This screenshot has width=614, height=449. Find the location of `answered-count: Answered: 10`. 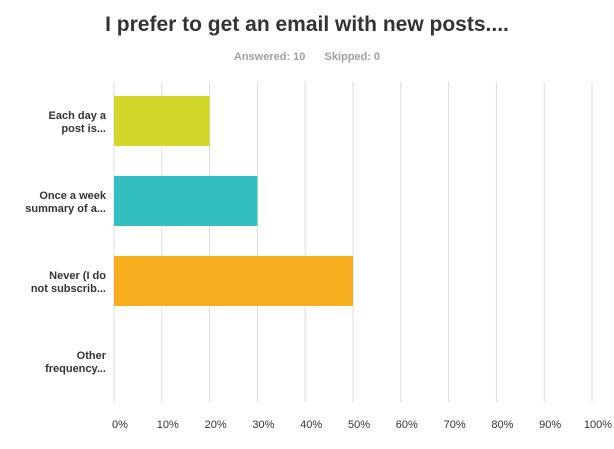

answered-count: Answered: 10 is located at coordinates (269, 57).